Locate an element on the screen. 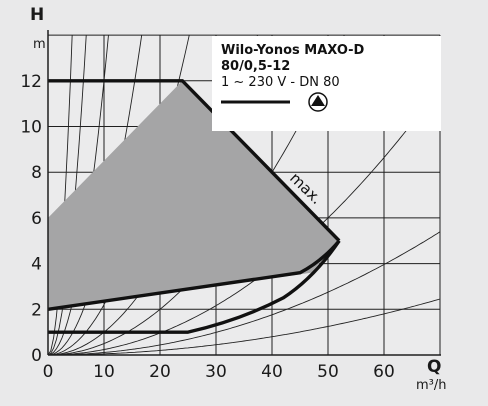 The image size is (488, 406). chart-subtitle: 1 ~ 230 V - DN 80 is located at coordinates (280, 82).